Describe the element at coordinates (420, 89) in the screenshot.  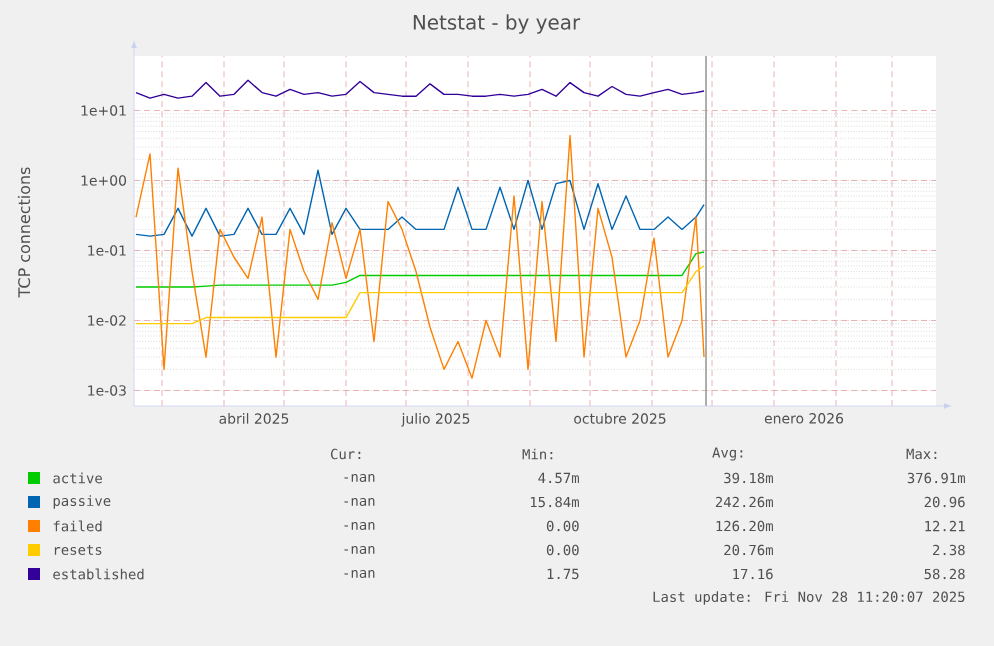
I see `line-series` at that location.